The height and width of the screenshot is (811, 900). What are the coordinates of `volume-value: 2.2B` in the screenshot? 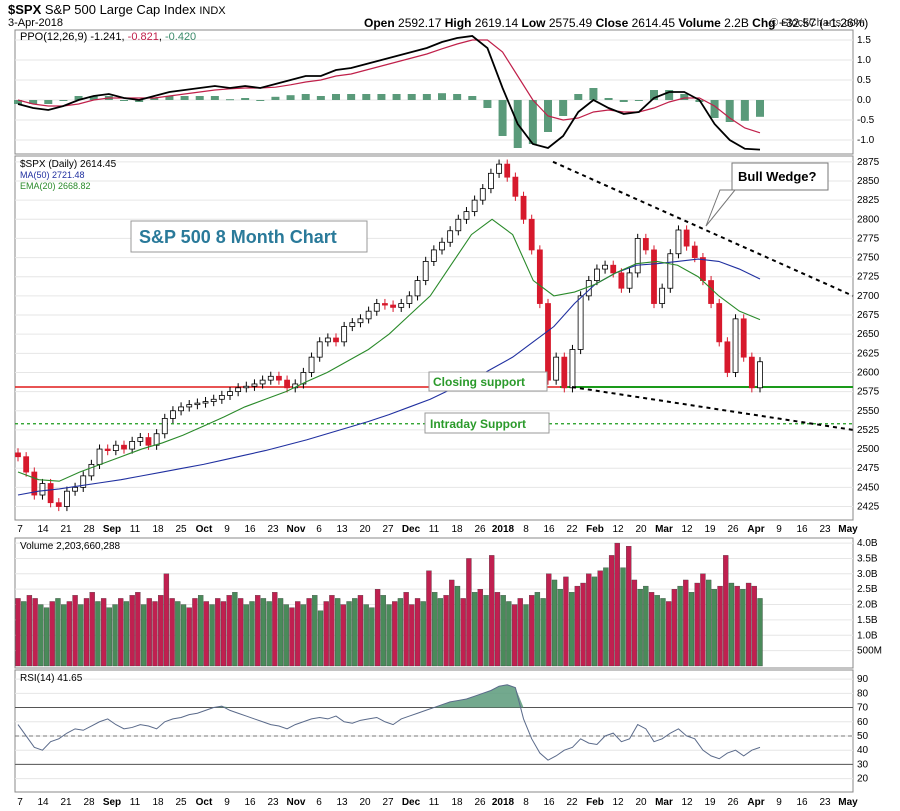 It's located at (736, 23).